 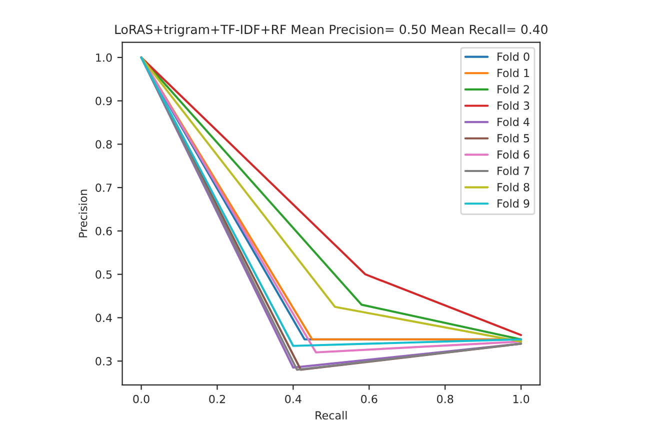 What do you see at coordinates (104, 318) in the screenshot?
I see `y-tick-label: 0.4` at bounding box center [104, 318].